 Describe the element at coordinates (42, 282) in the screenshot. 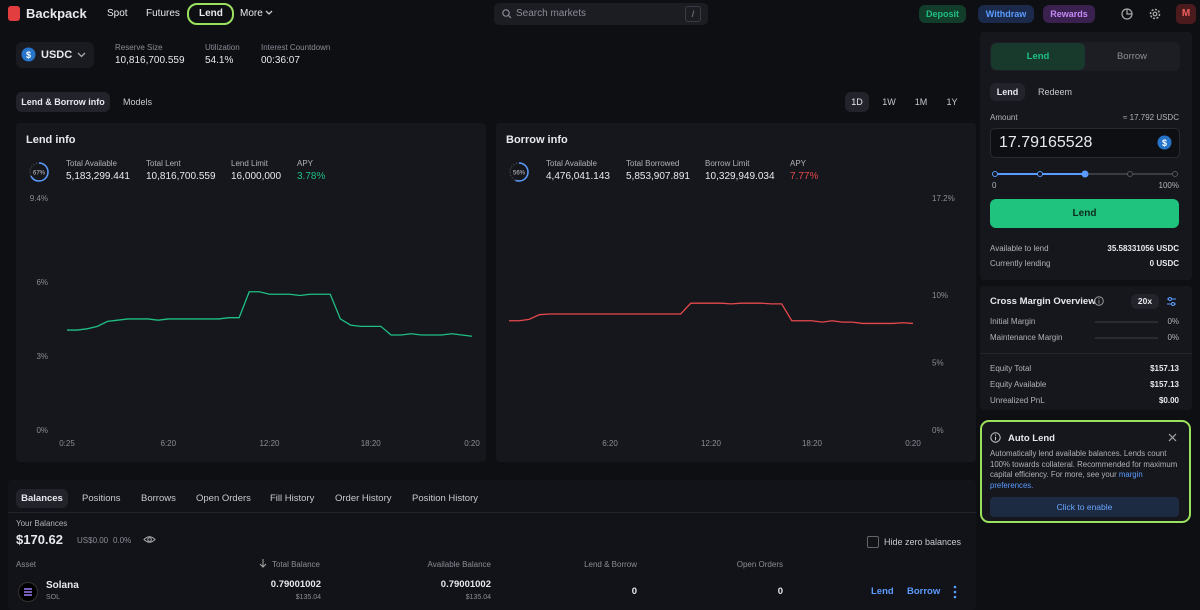

I see `y-tick-label: 6%` at that location.